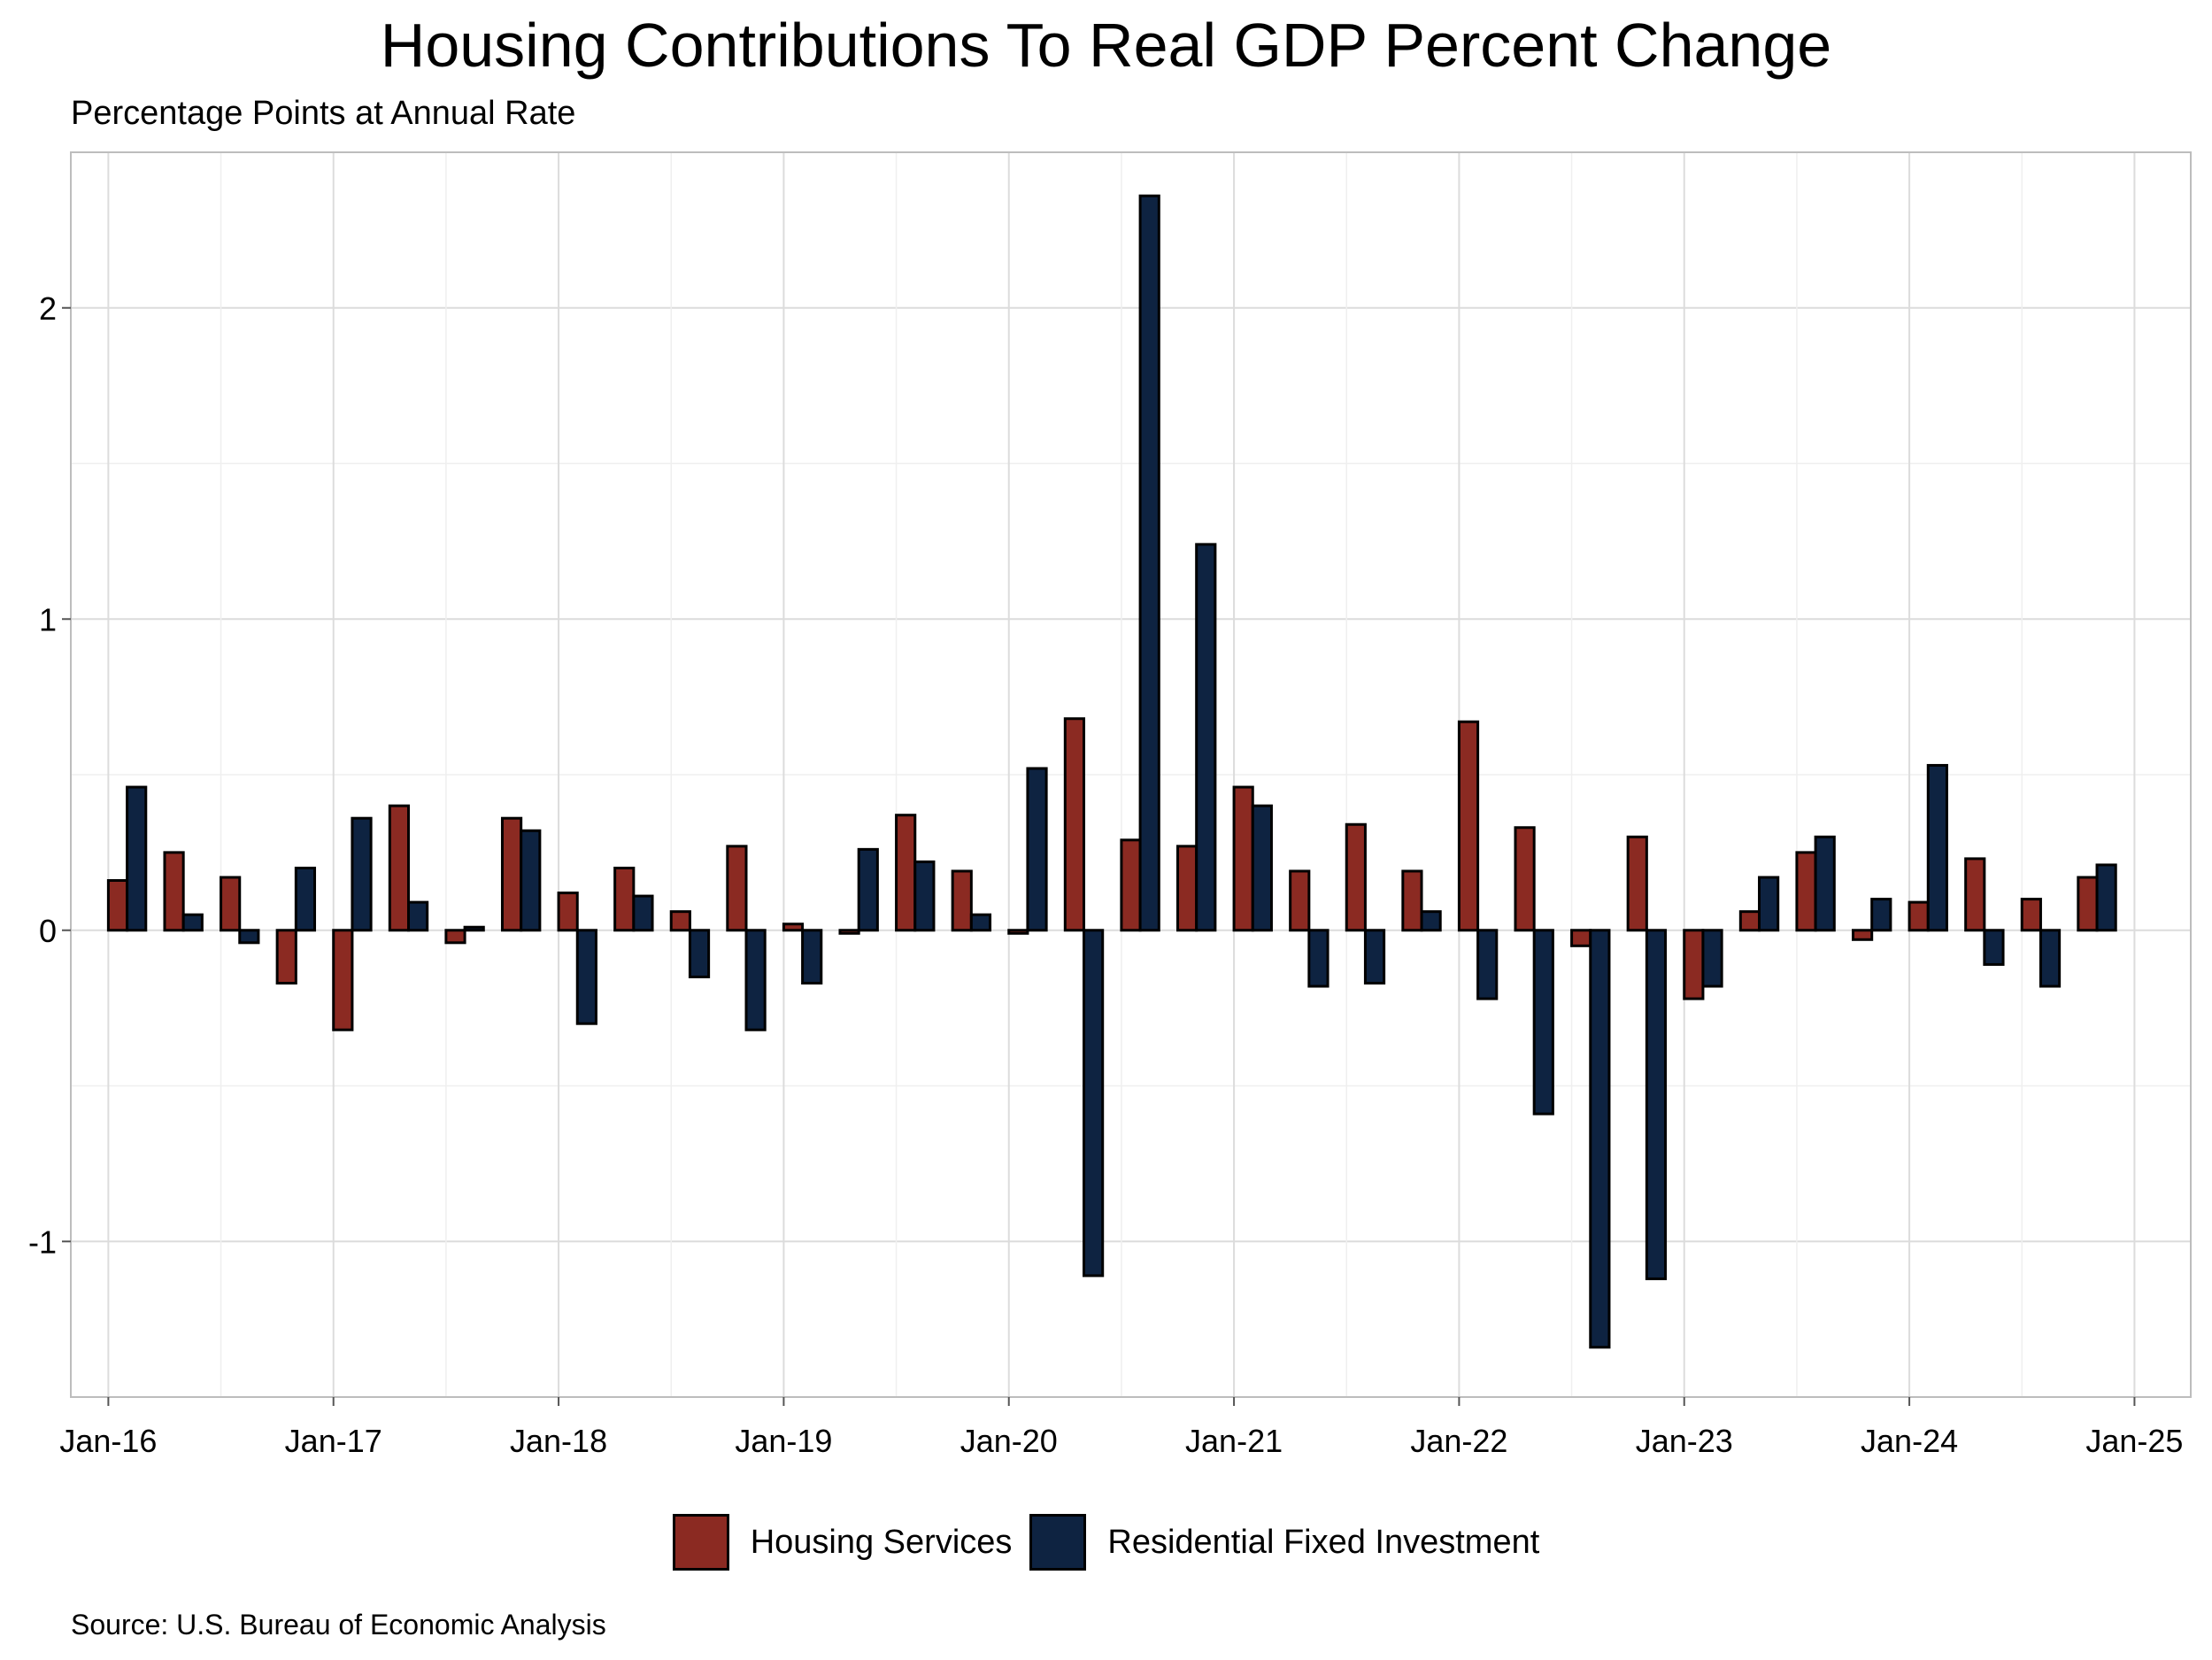  I want to click on bar-housing-services-2024-q4, so click(2088, 904).